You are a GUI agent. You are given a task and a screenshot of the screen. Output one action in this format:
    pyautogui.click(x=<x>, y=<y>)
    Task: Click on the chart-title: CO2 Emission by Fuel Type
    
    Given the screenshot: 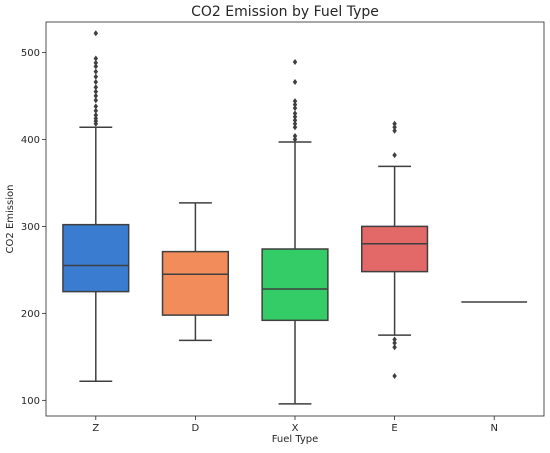 What is the action you would take?
    pyautogui.click(x=285, y=12)
    